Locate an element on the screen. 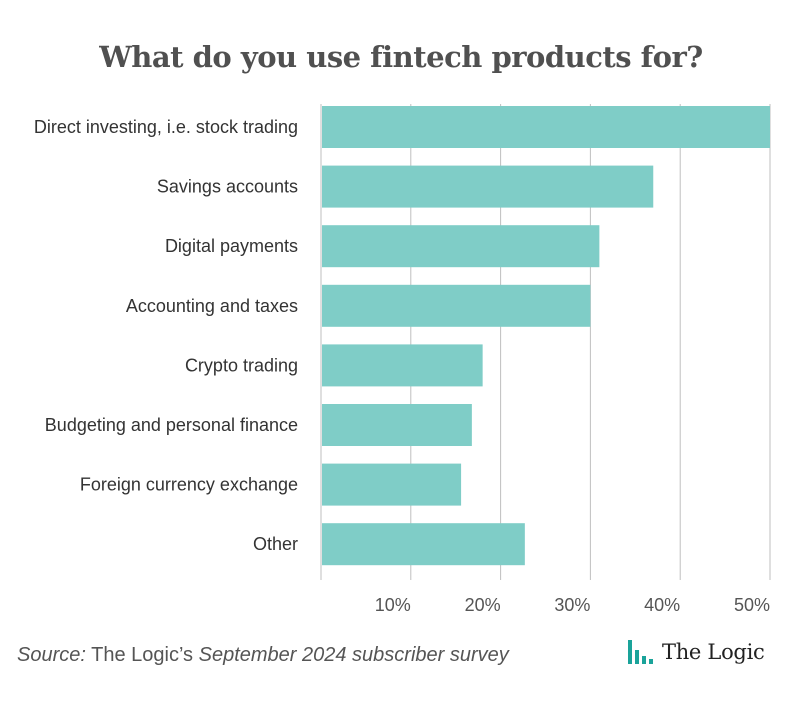  brand-logo: The Logic is located at coordinates (696, 652).